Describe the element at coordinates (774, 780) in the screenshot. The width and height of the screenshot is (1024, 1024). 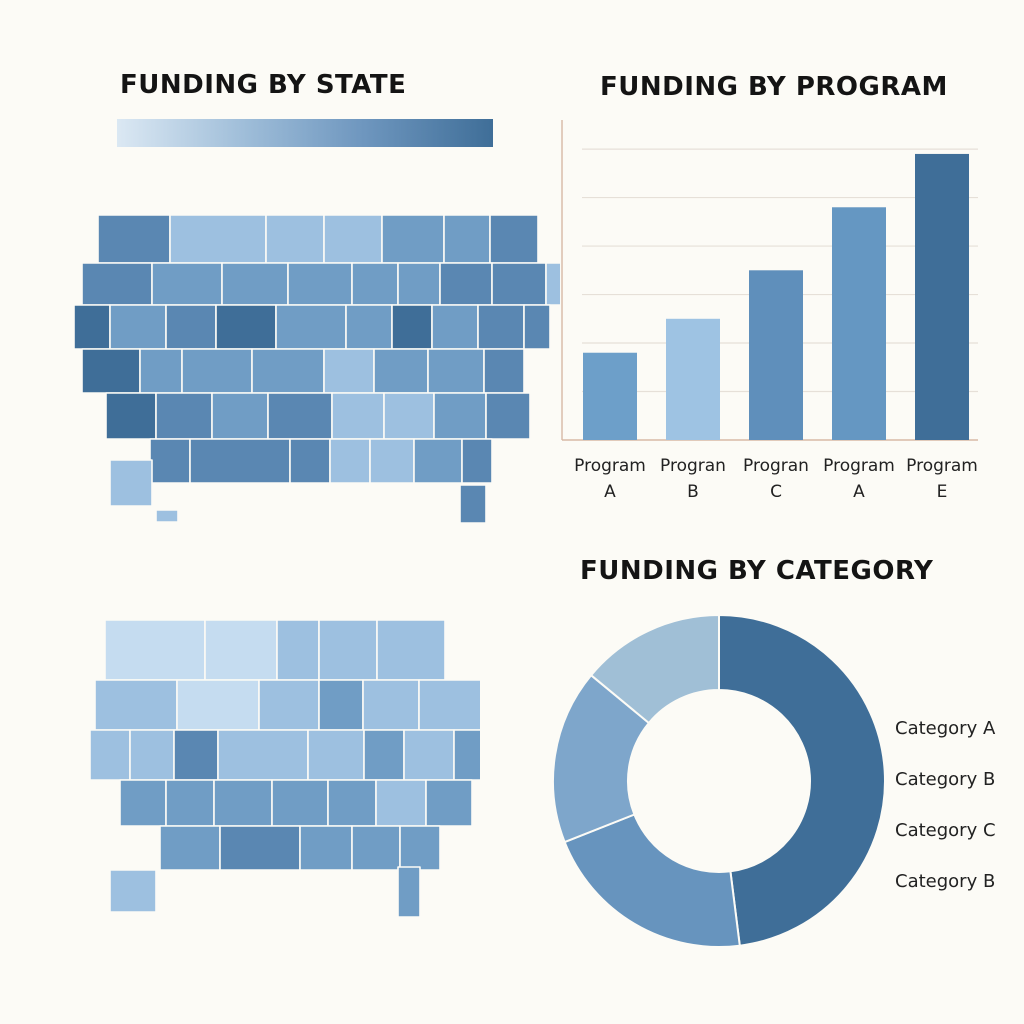
I see `category-donut-chart: Category A Category B Category C Category B` at that location.